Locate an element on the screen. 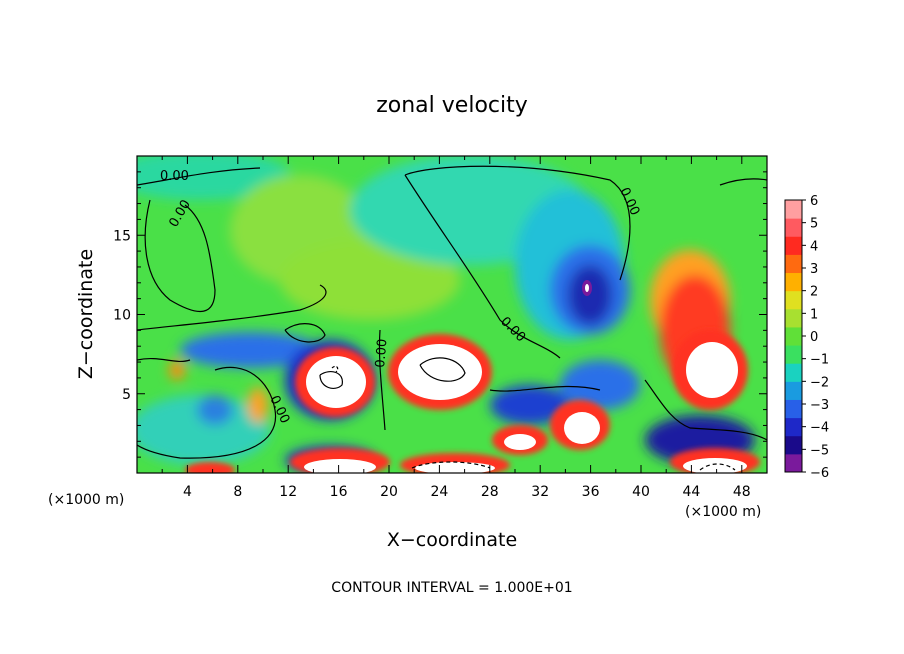  y-tick-label: 15 is located at coordinates (122, 236).